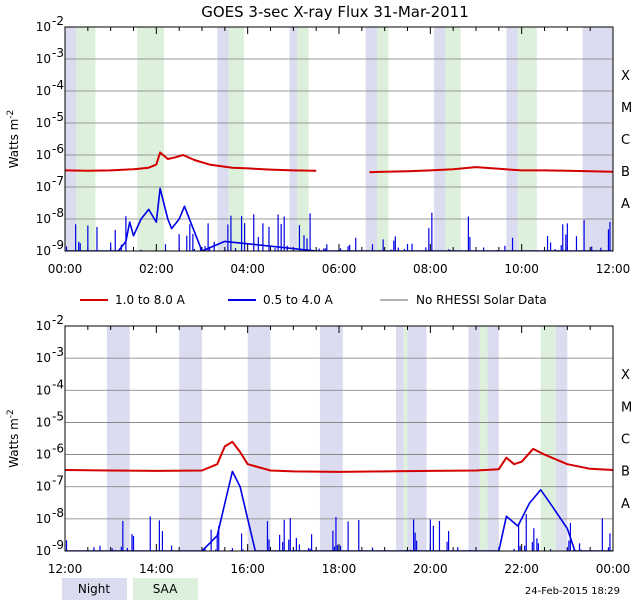  I want to click on chart-title: GOES 3-sec X-ray Flux 31-Mar-2011, so click(335, 12).